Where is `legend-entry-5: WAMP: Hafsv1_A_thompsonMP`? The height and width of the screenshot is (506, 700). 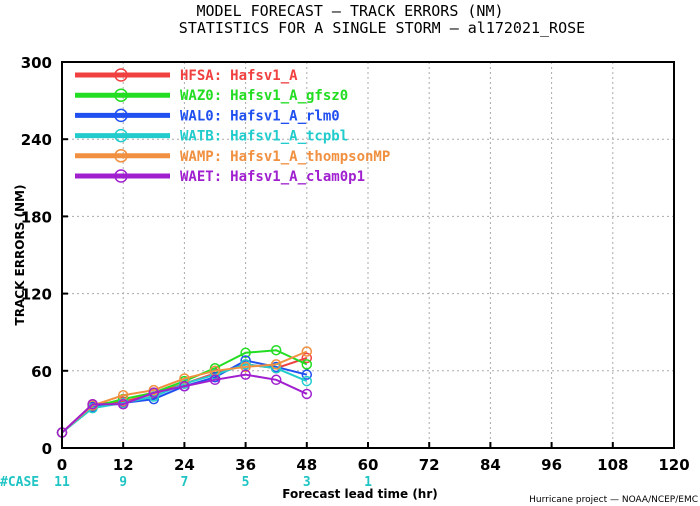 legend-entry-5: WAMP: Hafsv1_A_thompsonMP is located at coordinates (232, 157).